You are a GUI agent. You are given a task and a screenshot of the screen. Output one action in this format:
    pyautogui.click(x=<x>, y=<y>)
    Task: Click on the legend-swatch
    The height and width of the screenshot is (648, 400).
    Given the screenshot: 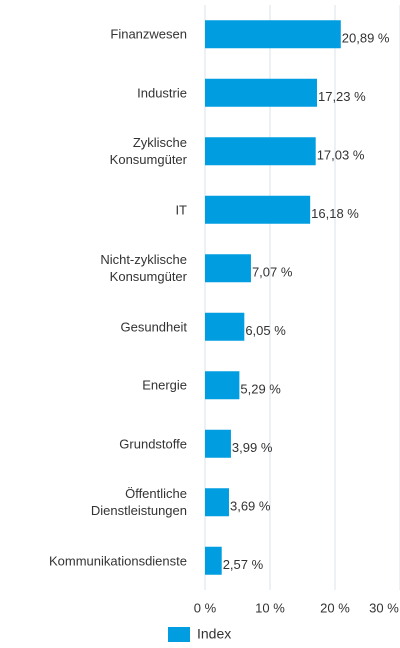 What is the action you would take?
    pyautogui.click(x=179, y=634)
    